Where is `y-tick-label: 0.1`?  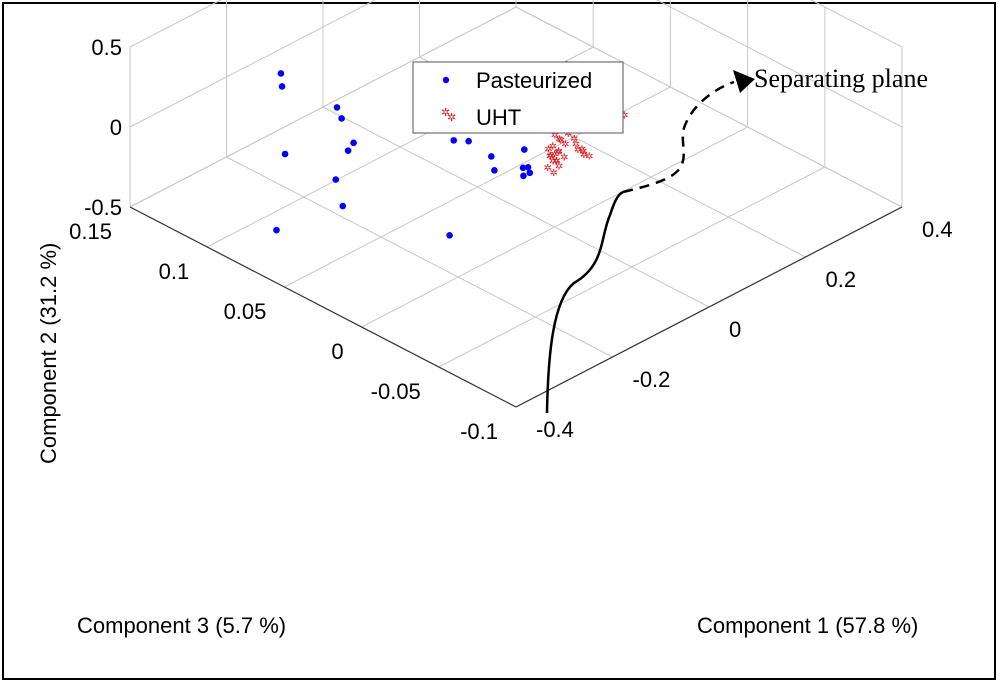
y-tick-label: 0.1 is located at coordinates (174, 271).